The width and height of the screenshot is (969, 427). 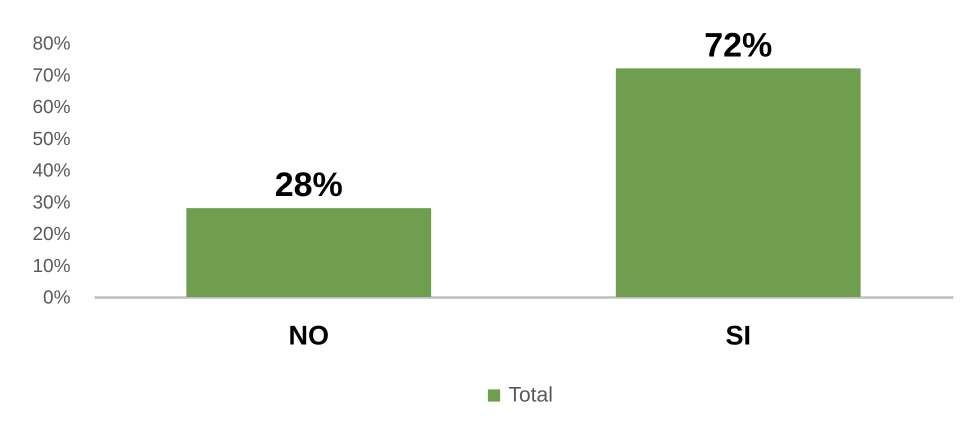 I want to click on data-label: 28%, so click(x=308, y=185).